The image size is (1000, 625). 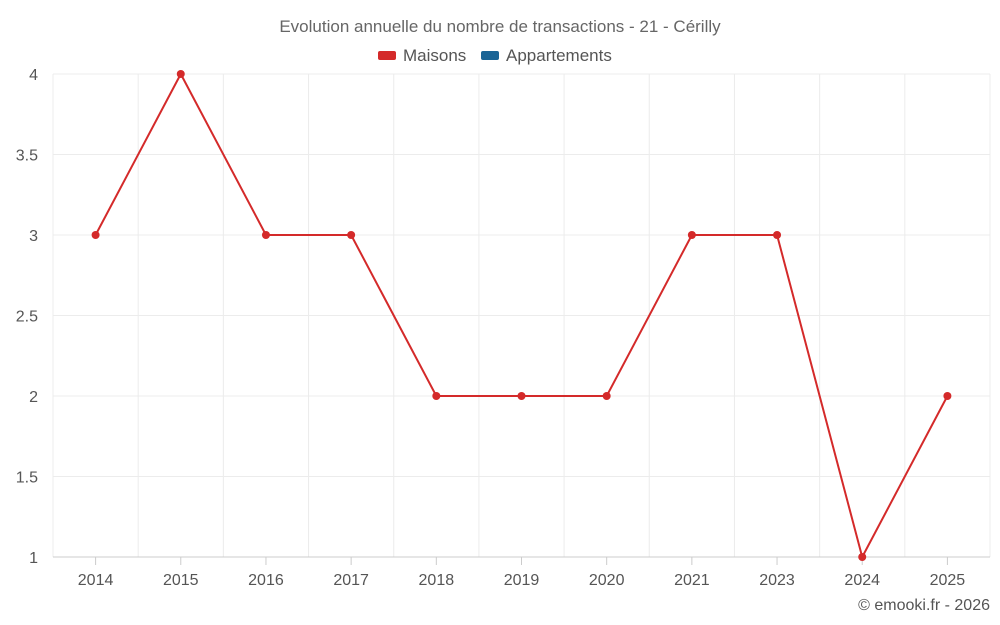 I want to click on x-tick-label: 2024, so click(x=862, y=580).